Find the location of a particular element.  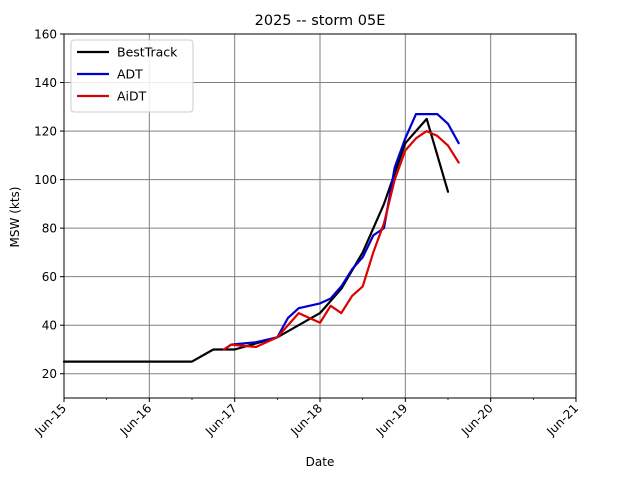

y-axis-label: MSW (kts) is located at coordinates (15, 217).